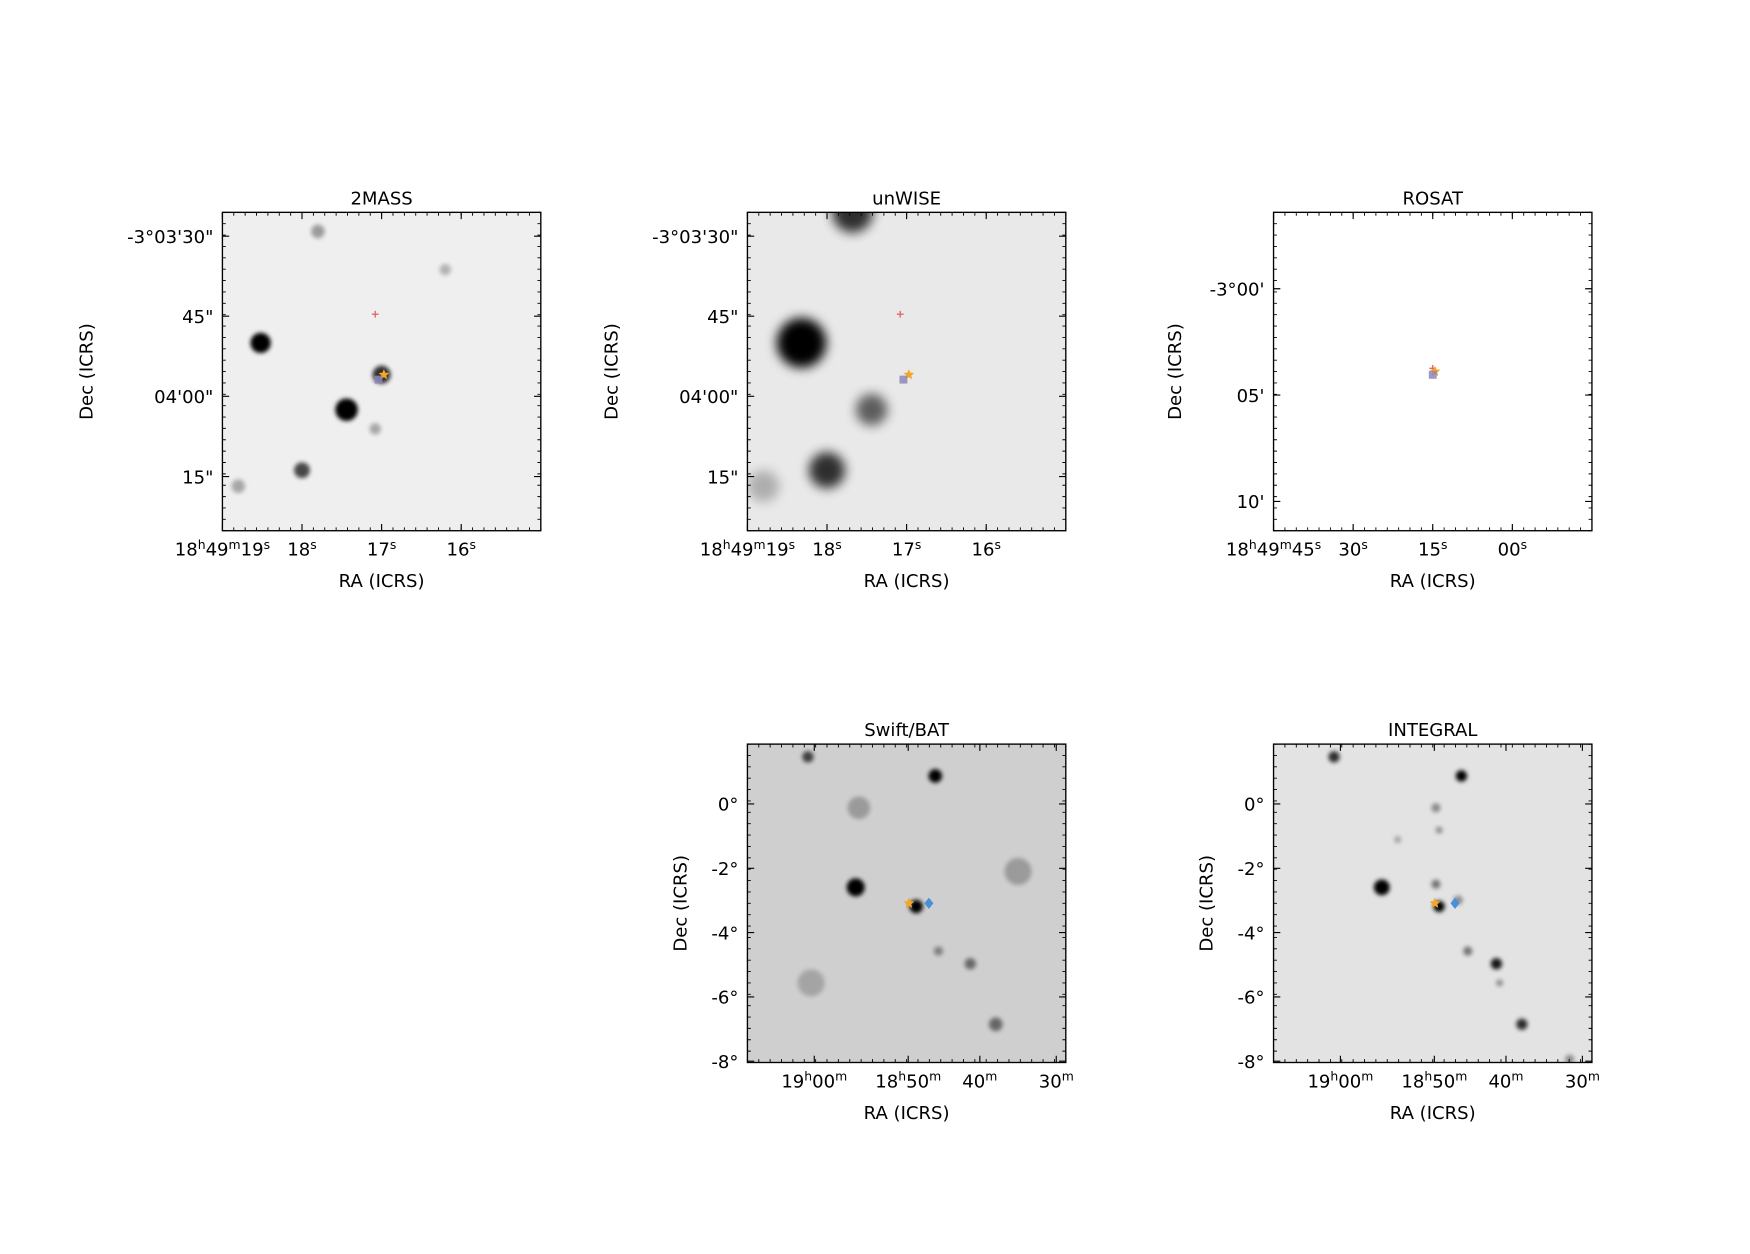  I want to click on y-tick-label: 45", so click(722, 317).